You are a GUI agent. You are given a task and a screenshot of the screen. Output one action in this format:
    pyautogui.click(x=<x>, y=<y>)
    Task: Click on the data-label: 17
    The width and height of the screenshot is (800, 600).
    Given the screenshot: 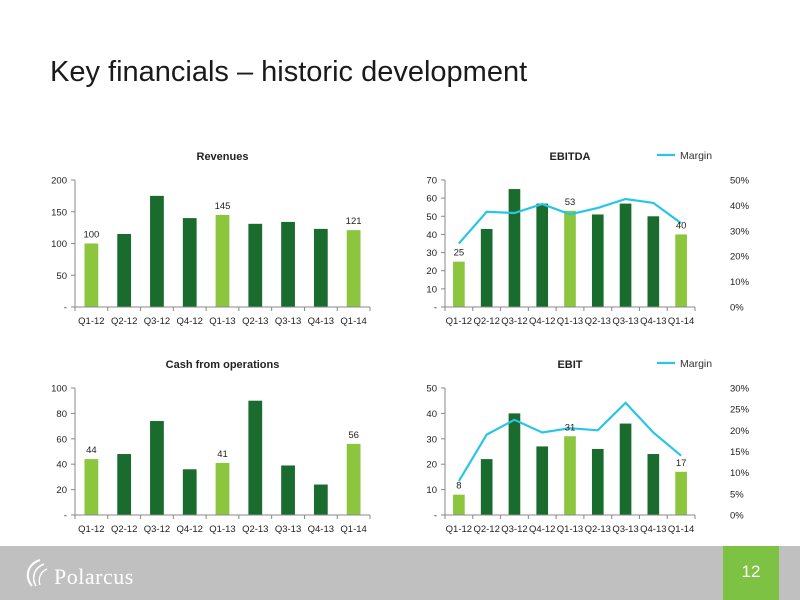 What is the action you would take?
    pyautogui.click(x=681, y=463)
    